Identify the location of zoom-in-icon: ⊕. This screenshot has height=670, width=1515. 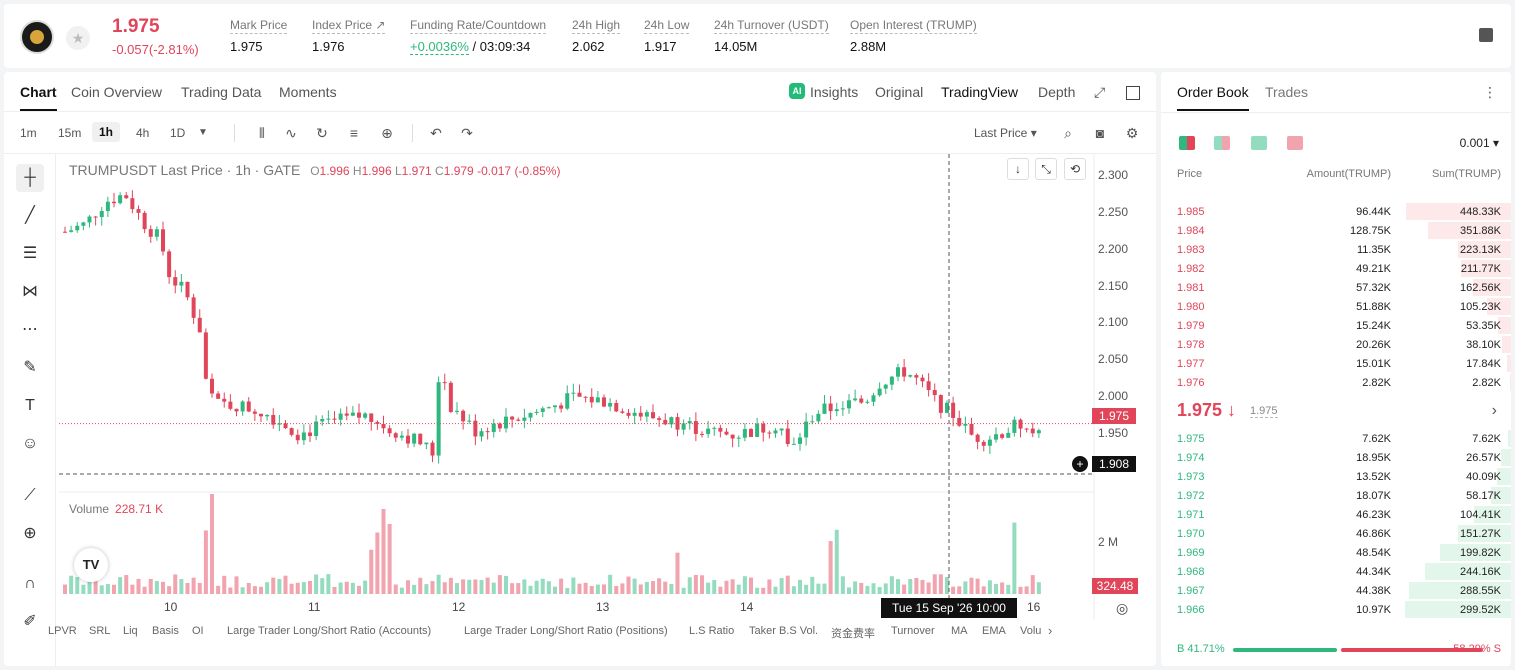
(30, 533).